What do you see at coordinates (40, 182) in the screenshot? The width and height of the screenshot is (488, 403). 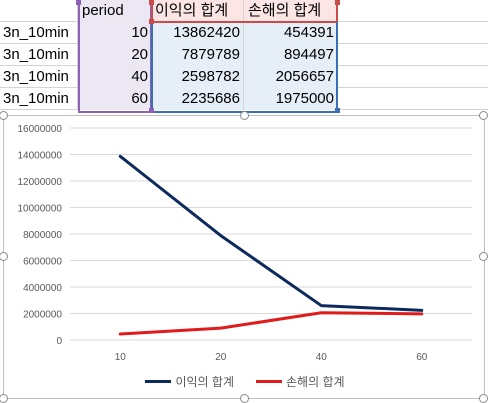 I see `y-tick-label: 12000000` at bounding box center [40, 182].